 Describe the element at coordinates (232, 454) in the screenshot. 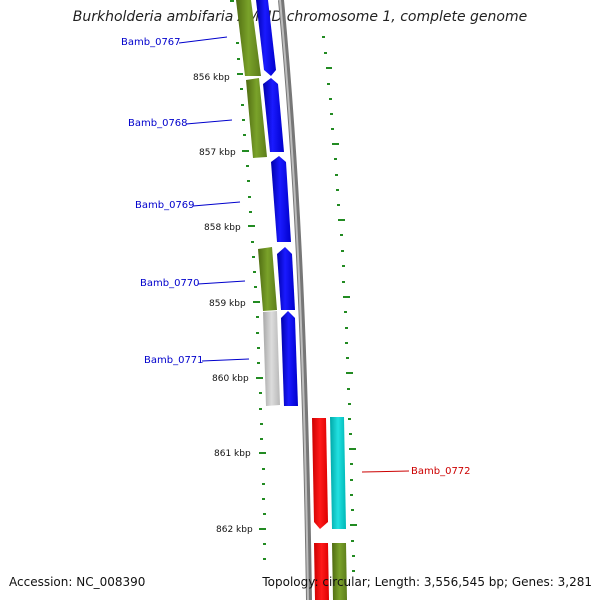

I see `kbp-label-861: 861 kbp` at that location.